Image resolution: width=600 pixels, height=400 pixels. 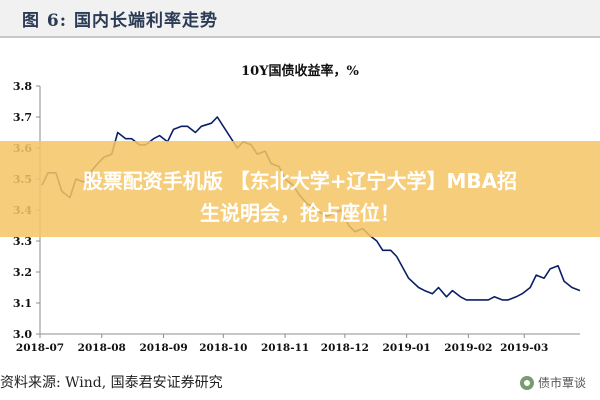 I want to click on x-tick-label: 2018-07, so click(x=40, y=348).